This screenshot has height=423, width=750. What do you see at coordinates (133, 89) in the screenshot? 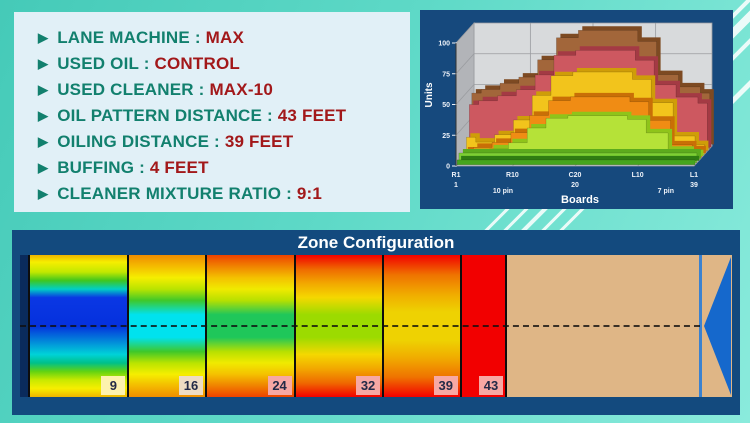
I see `spec-label: USED CLEANER :` at bounding box center [133, 89].